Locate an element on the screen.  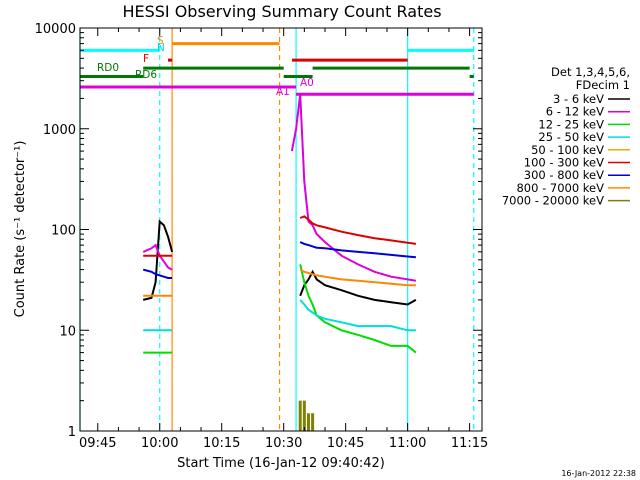
y-tick-label-1: 10 is located at coordinates (67, 331).